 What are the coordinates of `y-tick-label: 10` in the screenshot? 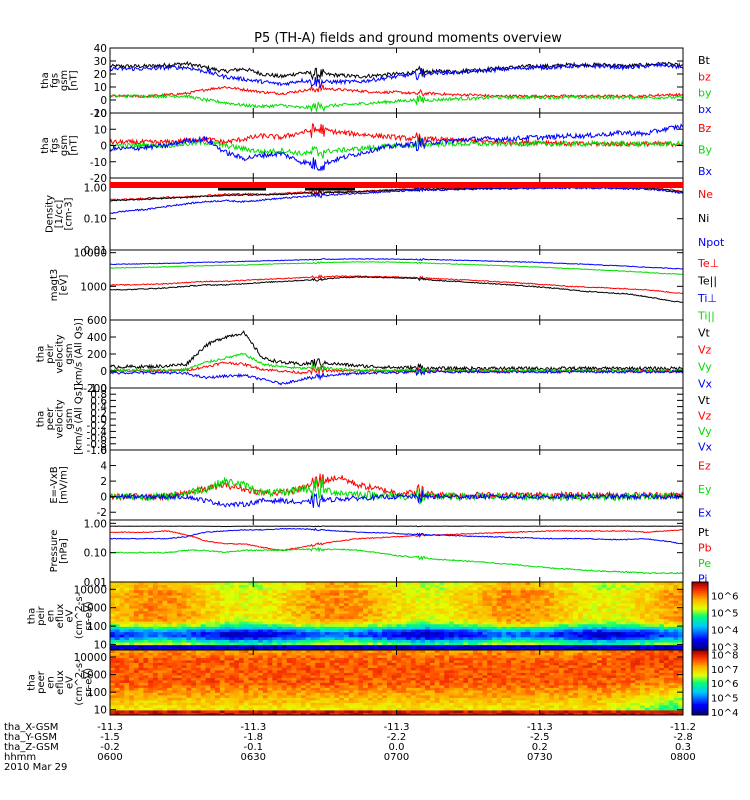 It's located at (100, 88).